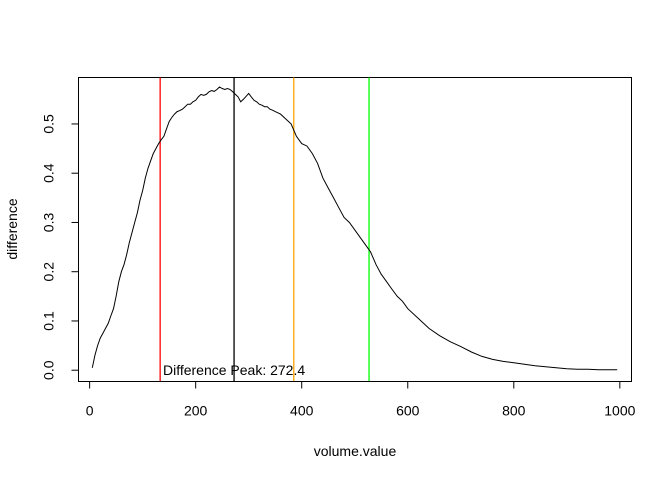  Describe the element at coordinates (49, 272) in the screenshot. I see `y-tick-label-2: 0.2` at that location.